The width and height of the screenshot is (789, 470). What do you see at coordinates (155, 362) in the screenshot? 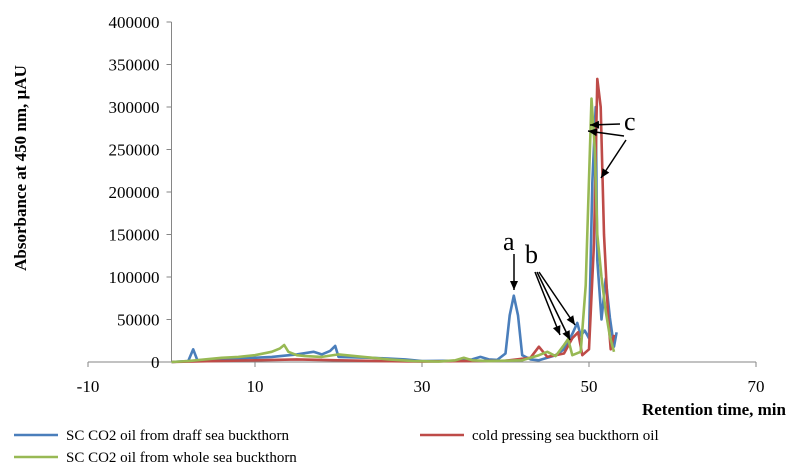
I see `y-tick-label: 0` at bounding box center [155, 362].